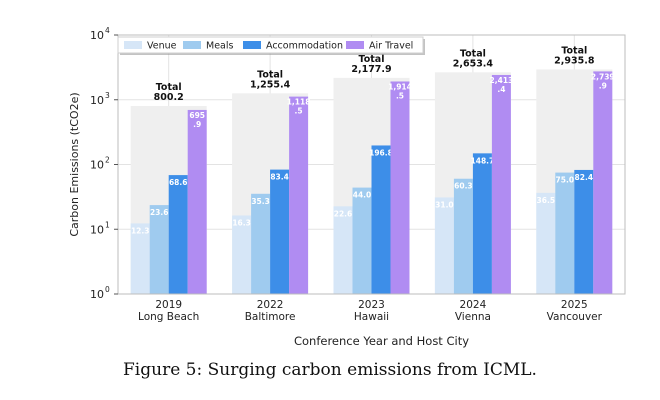 This screenshot has height=400, width=660. I want to click on bar-value-label: 2,739, so click(603, 76).